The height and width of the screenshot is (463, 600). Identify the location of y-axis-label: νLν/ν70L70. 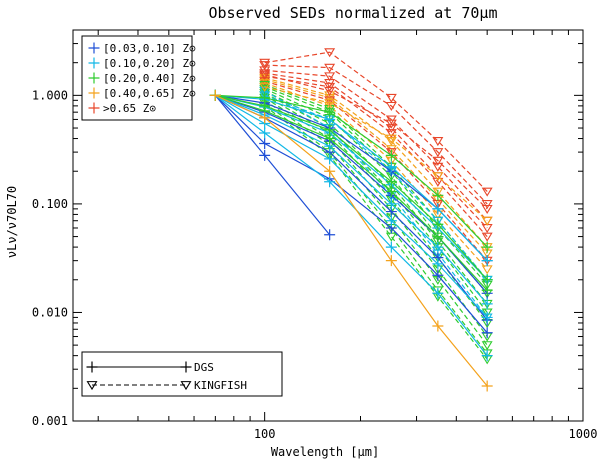
(12, 222).